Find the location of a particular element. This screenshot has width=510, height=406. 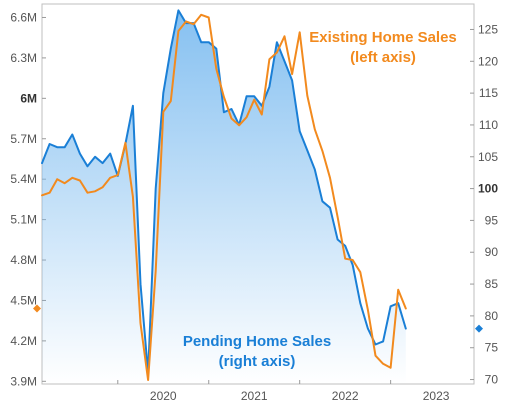

left-tick-label: 5.1M is located at coordinates (23, 220).